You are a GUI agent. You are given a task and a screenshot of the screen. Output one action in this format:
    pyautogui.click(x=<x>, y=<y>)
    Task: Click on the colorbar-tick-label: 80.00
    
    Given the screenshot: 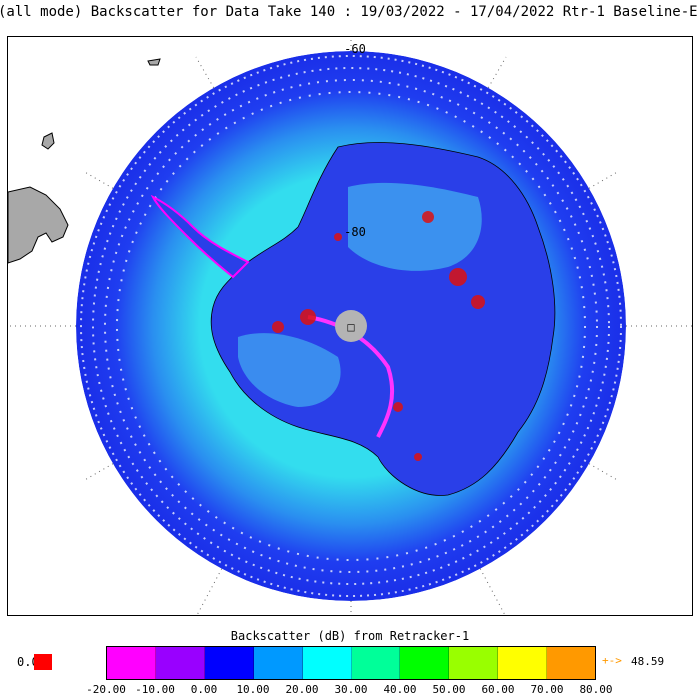 What is the action you would take?
    pyautogui.click(x=596, y=689)
    